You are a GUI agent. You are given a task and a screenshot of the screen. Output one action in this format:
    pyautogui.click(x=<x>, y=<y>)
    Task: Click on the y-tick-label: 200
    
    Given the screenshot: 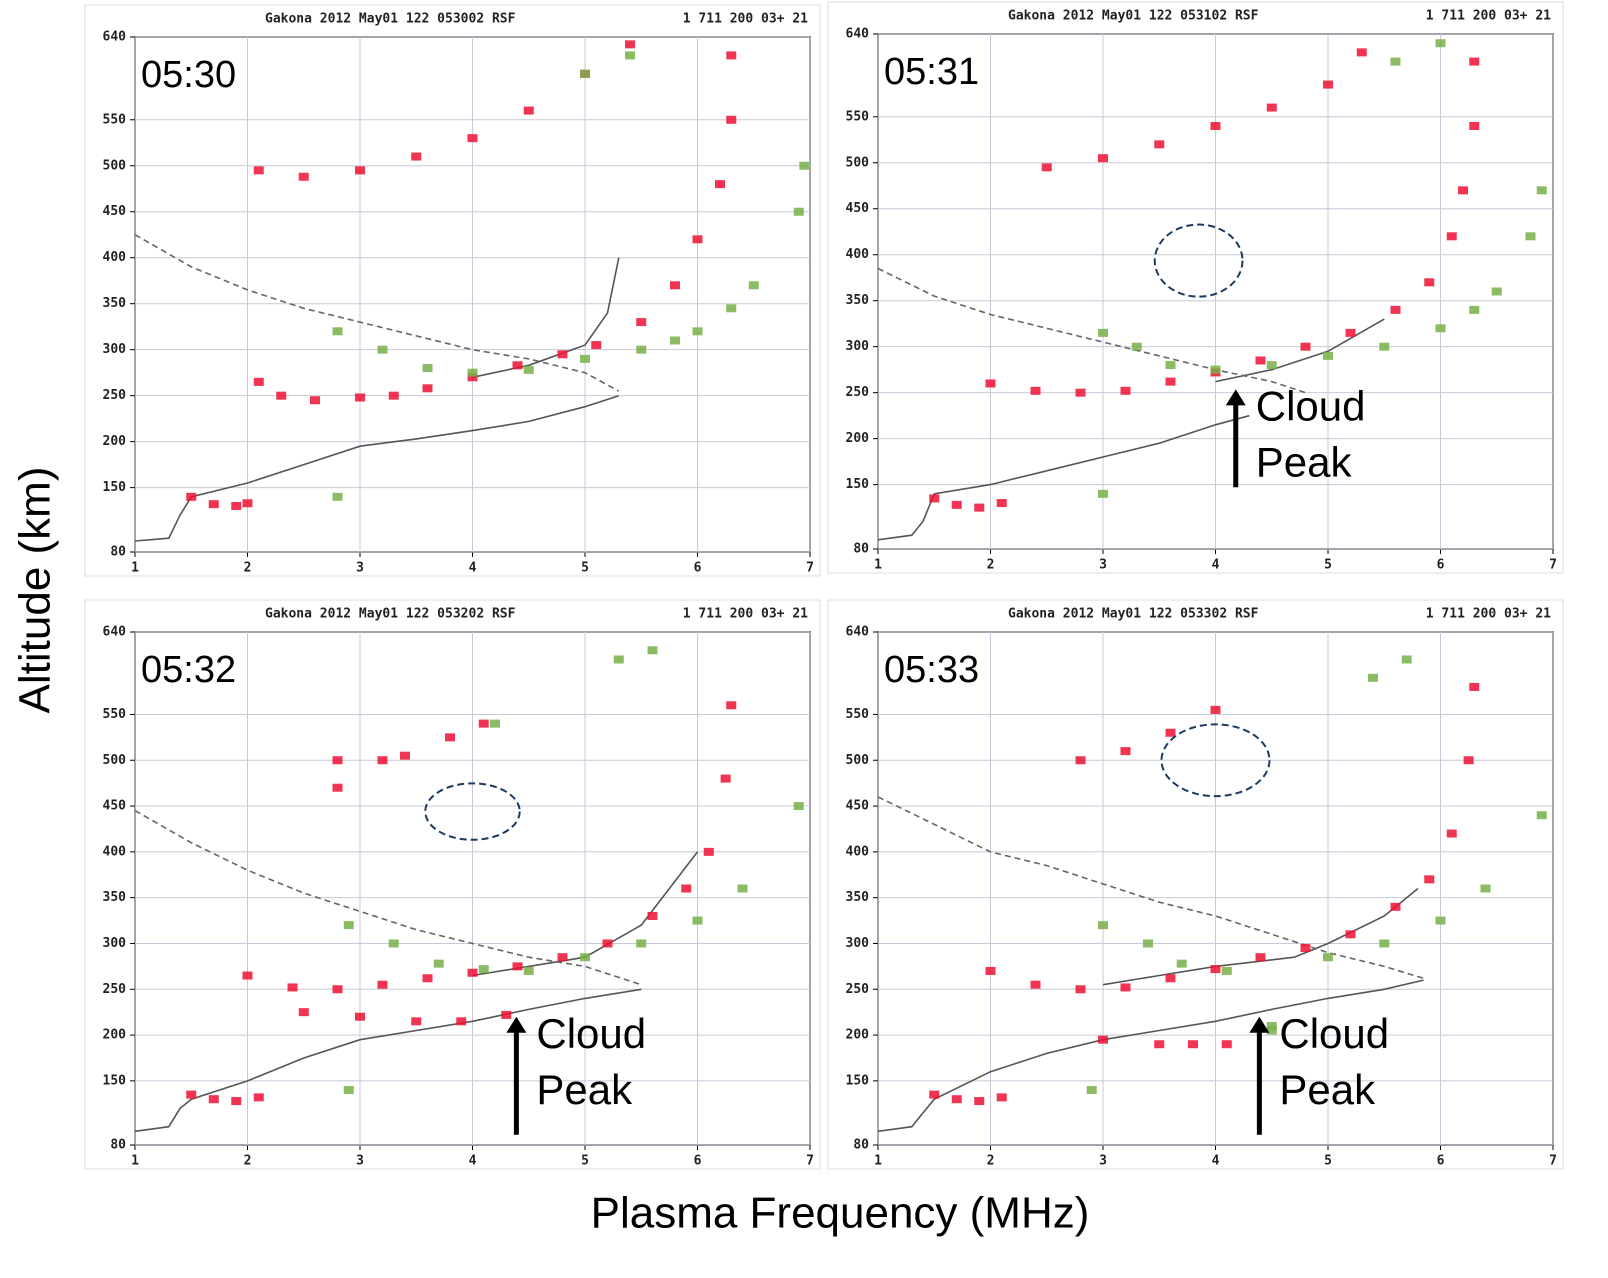 What is the action you would take?
    pyautogui.click(x=115, y=1035)
    